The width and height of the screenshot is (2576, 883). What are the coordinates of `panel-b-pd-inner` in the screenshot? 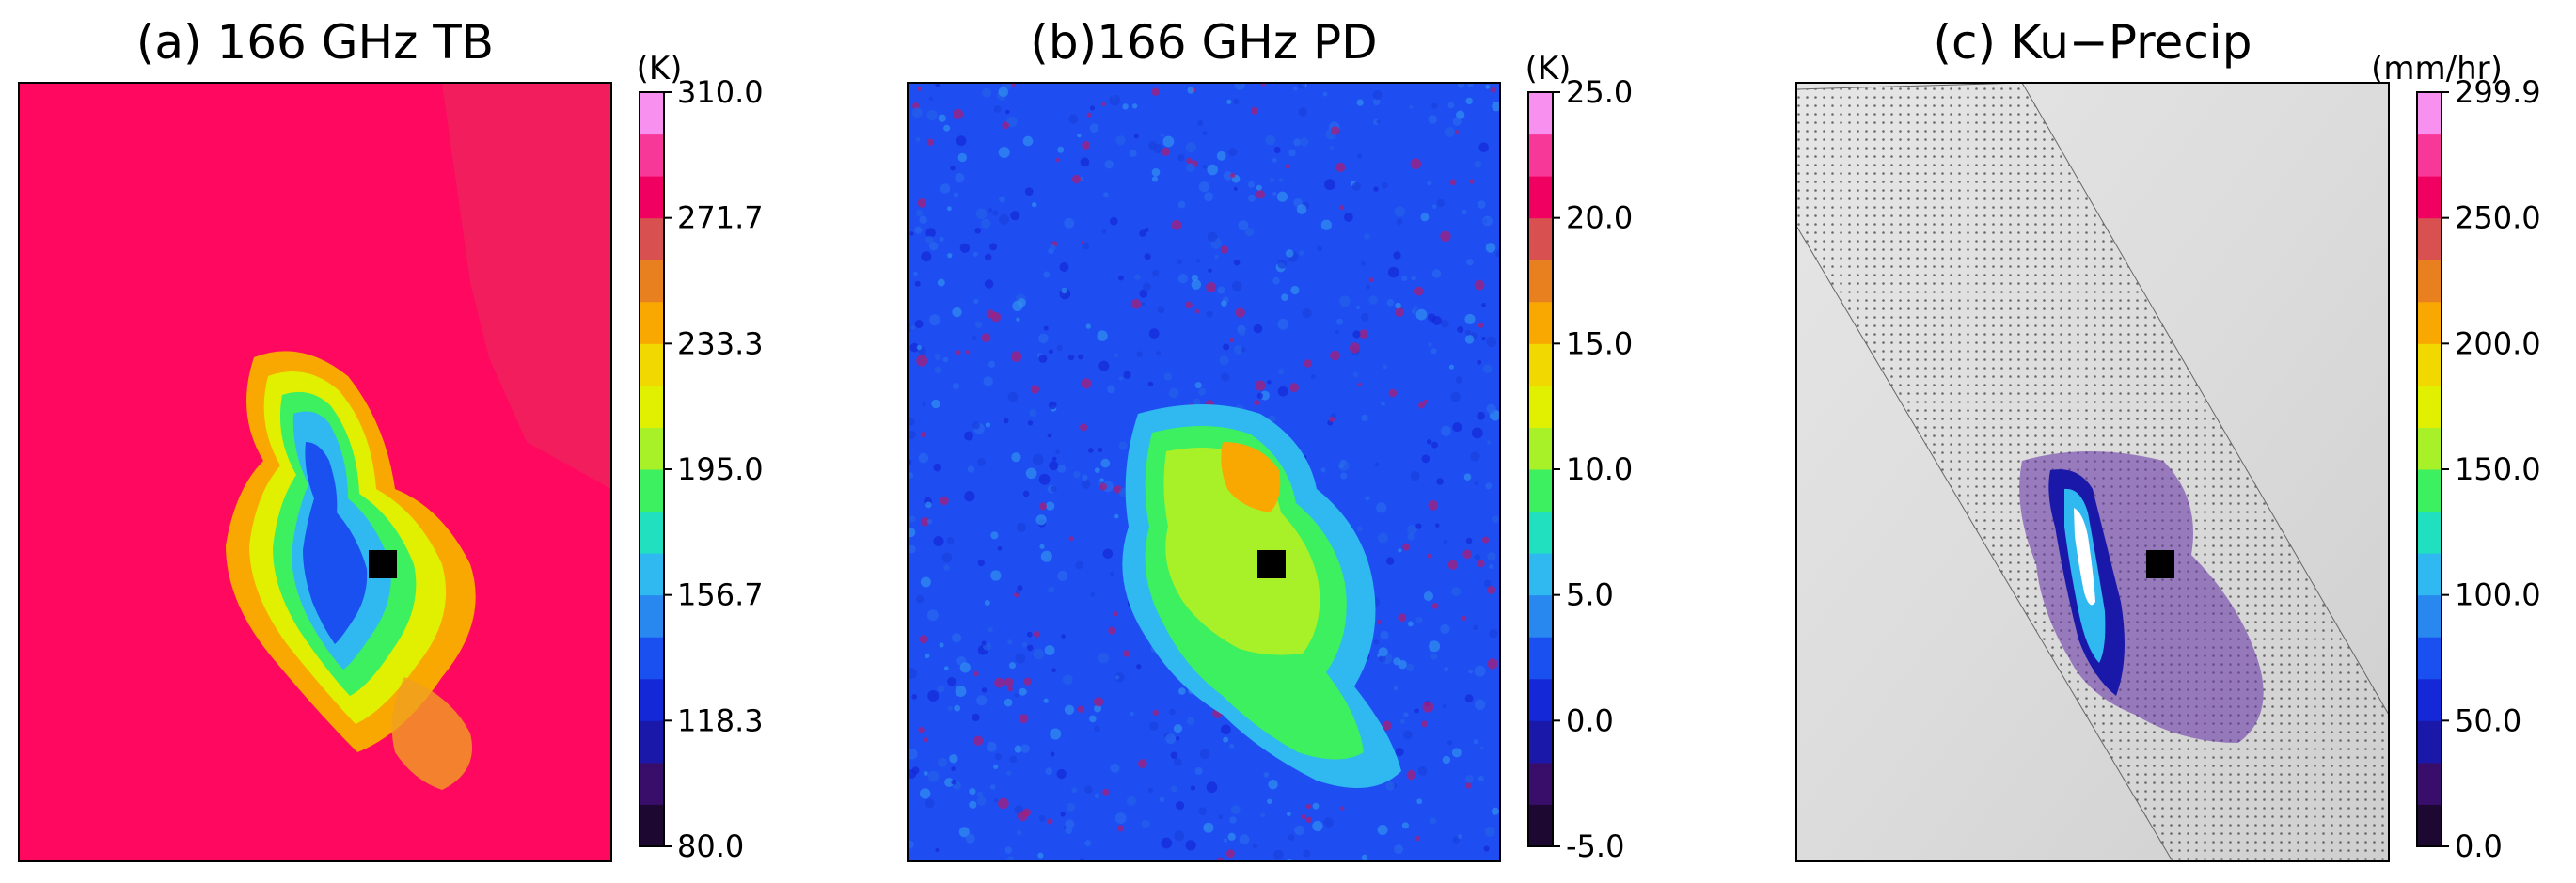 It's located at (1241, 551).